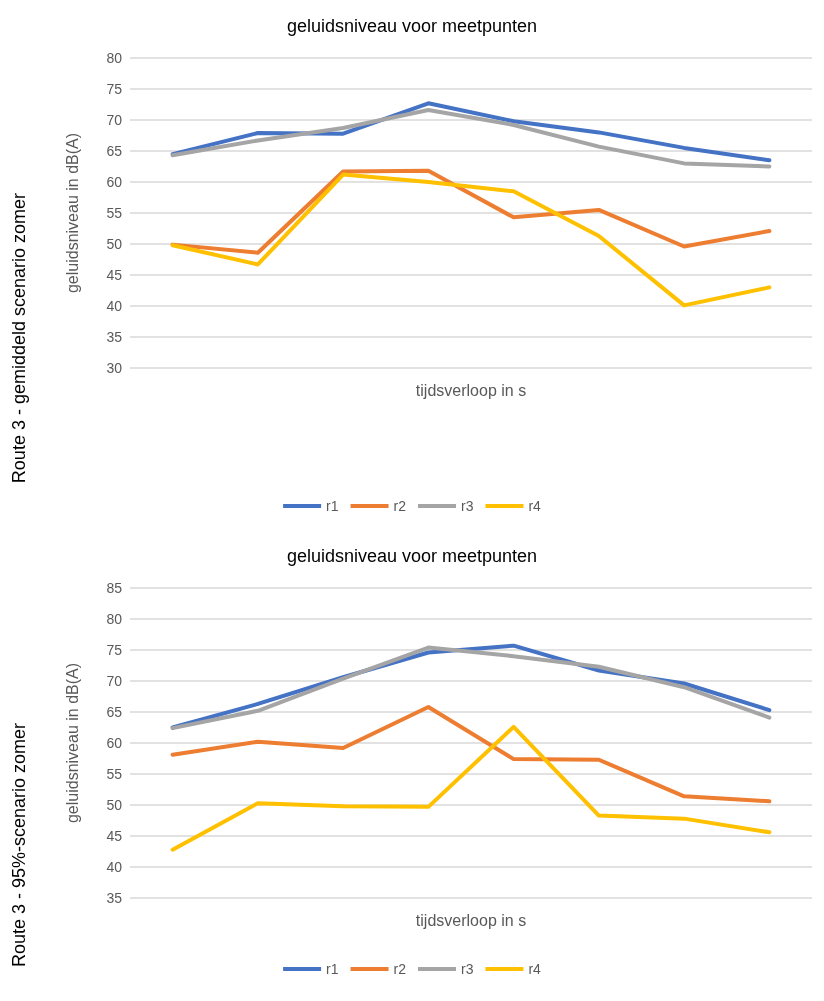  What do you see at coordinates (114, 588) in the screenshot?
I see `y-tick-label: 85` at bounding box center [114, 588].